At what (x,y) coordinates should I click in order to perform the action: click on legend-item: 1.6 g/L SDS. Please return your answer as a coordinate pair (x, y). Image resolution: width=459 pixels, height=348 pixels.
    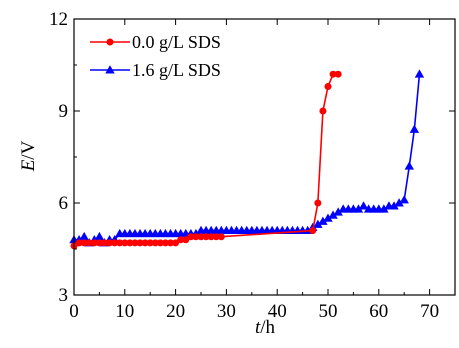
    Looking at the image, I should click on (155, 70).